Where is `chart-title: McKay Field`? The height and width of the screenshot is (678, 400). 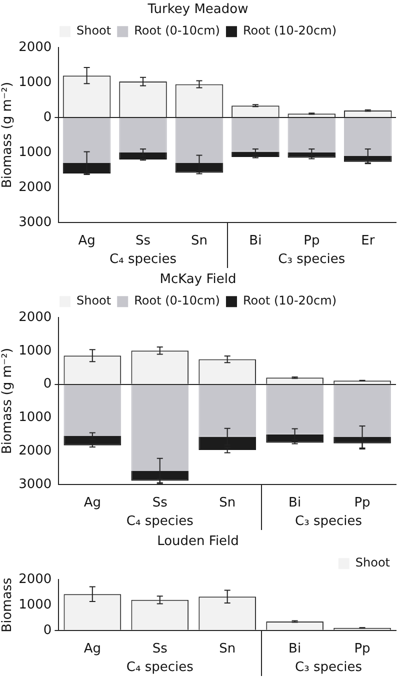
chart-title: McKay Field is located at coordinates (198, 280).